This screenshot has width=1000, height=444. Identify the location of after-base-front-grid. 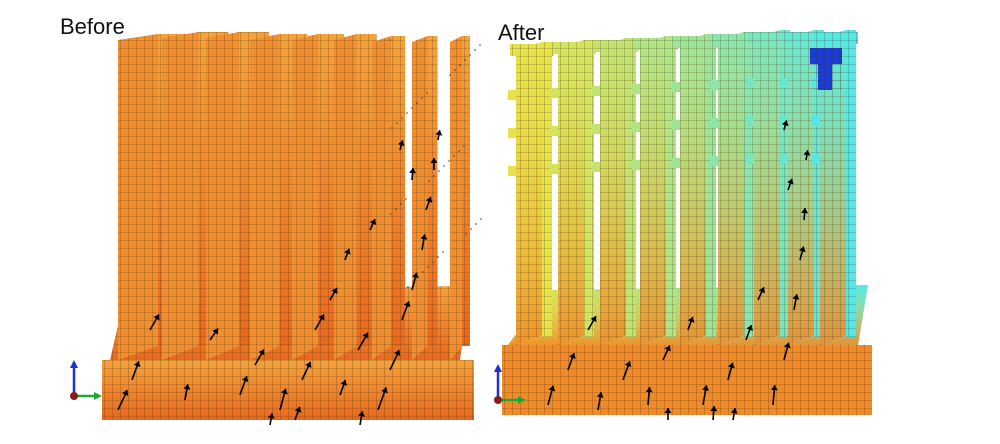
(687, 380).